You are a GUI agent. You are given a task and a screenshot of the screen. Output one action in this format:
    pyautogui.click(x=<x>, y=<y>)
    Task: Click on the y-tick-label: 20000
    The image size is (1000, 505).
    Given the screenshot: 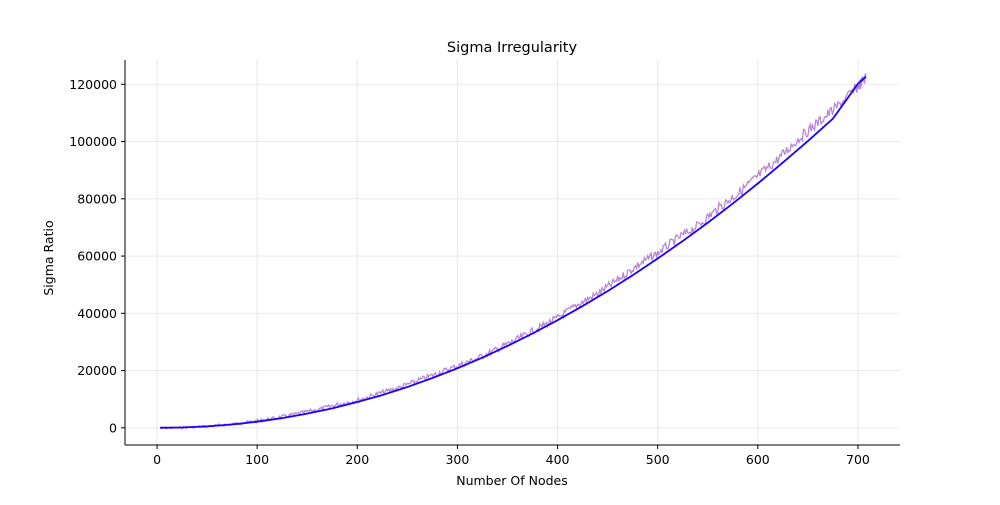 What is the action you would take?
    pyautogui.click(x=97, y=370)
    